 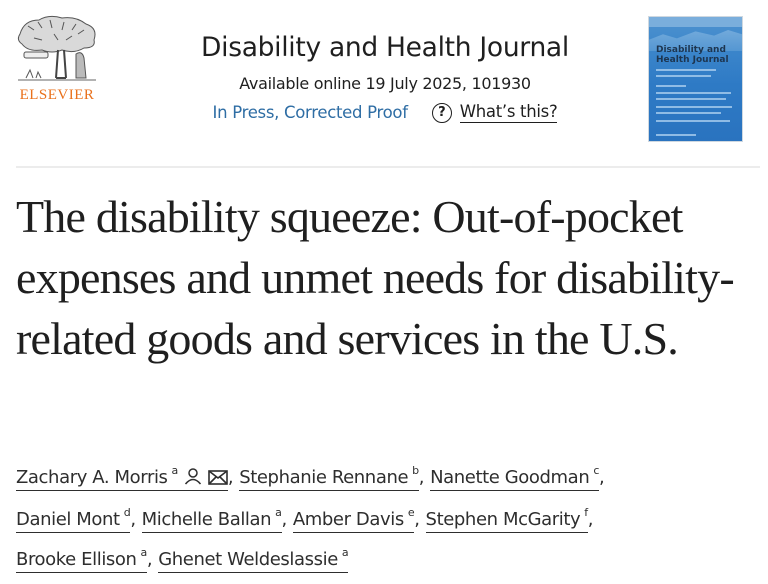 What do you see at coordinates (348, 519) in the screenshot?
I see `author-name: Amber Davis` at bounding box center [348, 519].